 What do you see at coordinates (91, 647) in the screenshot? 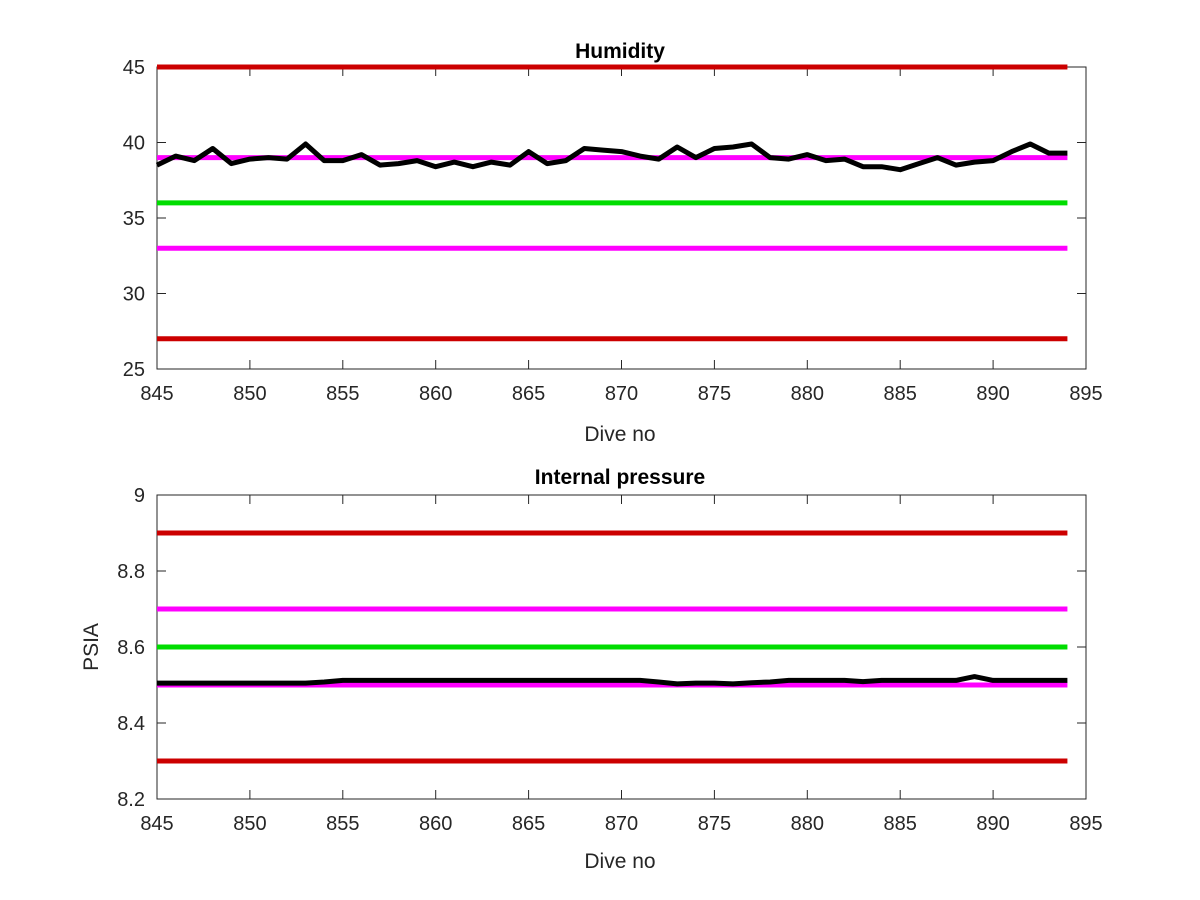
I see `y-axis-label: PSIA` at bounding box center [91, 647].